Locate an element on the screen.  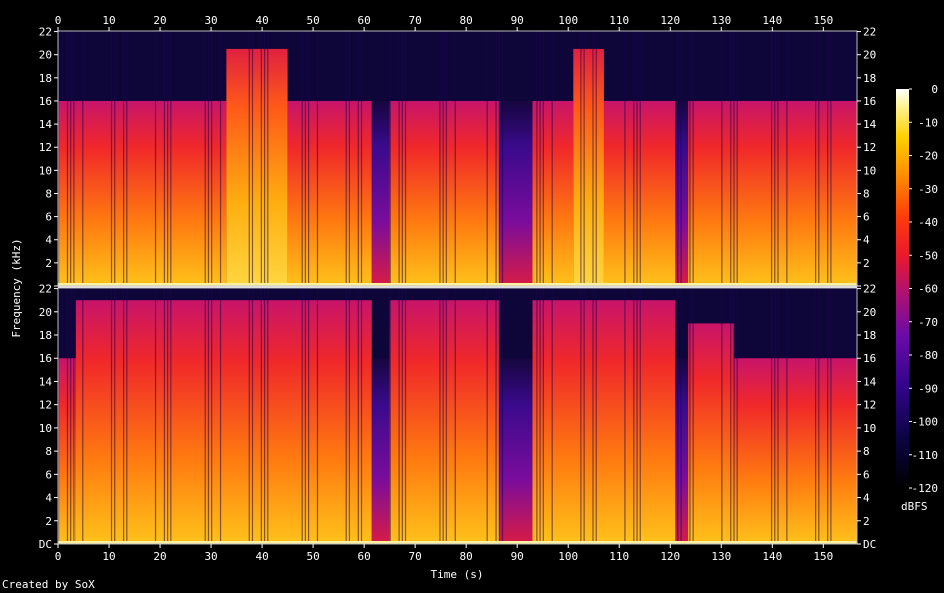
colorbar-tick-label: -70 is located at coordinates (928, 322).